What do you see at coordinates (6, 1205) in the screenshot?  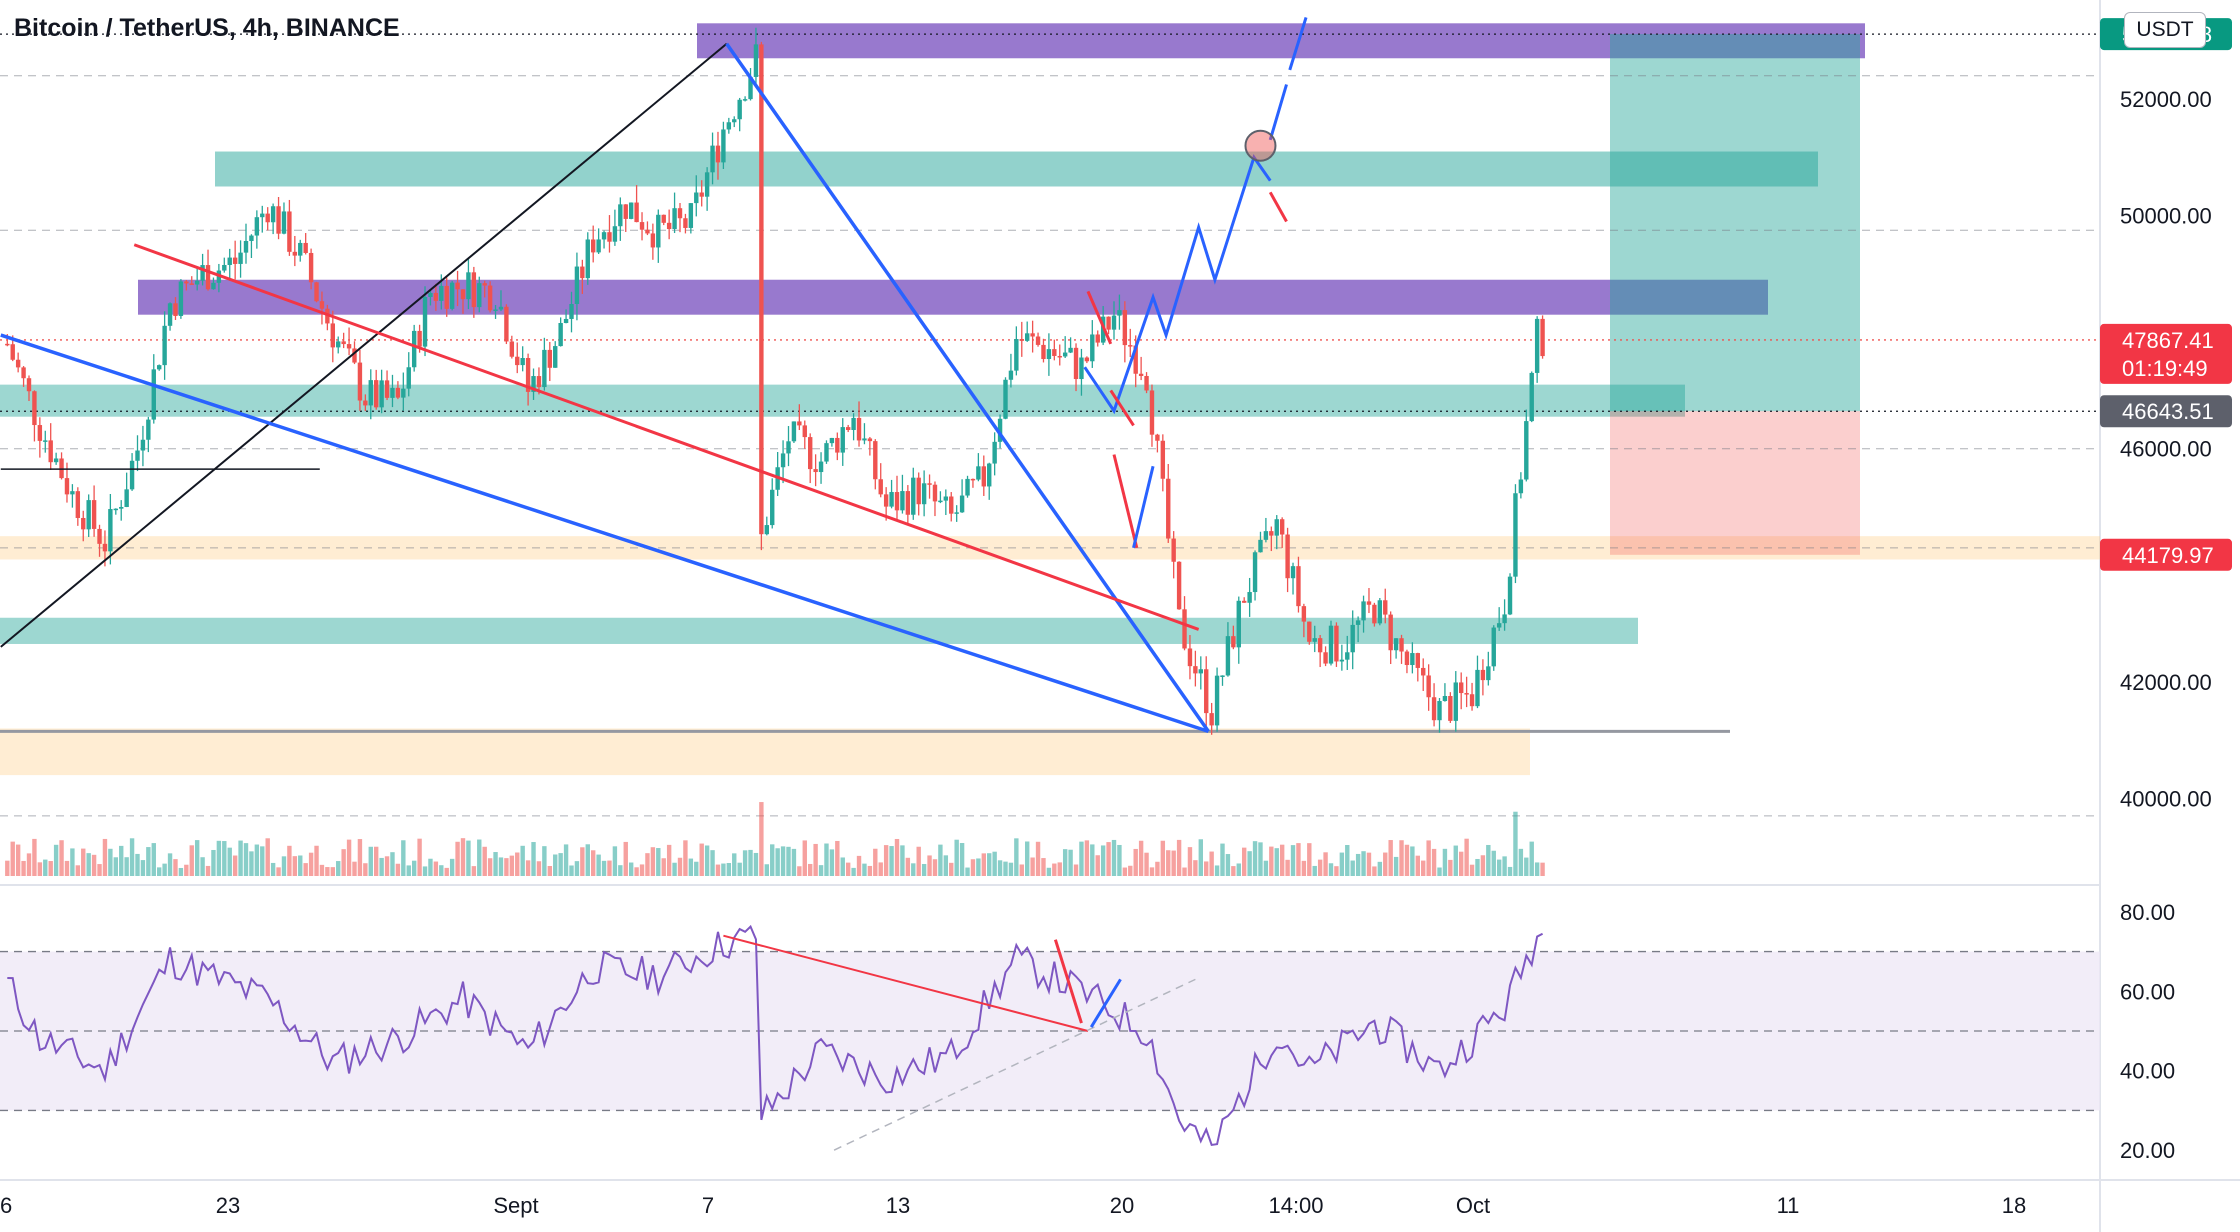 I see `time-tick-label: 16` at bounding box center [6, 1205].